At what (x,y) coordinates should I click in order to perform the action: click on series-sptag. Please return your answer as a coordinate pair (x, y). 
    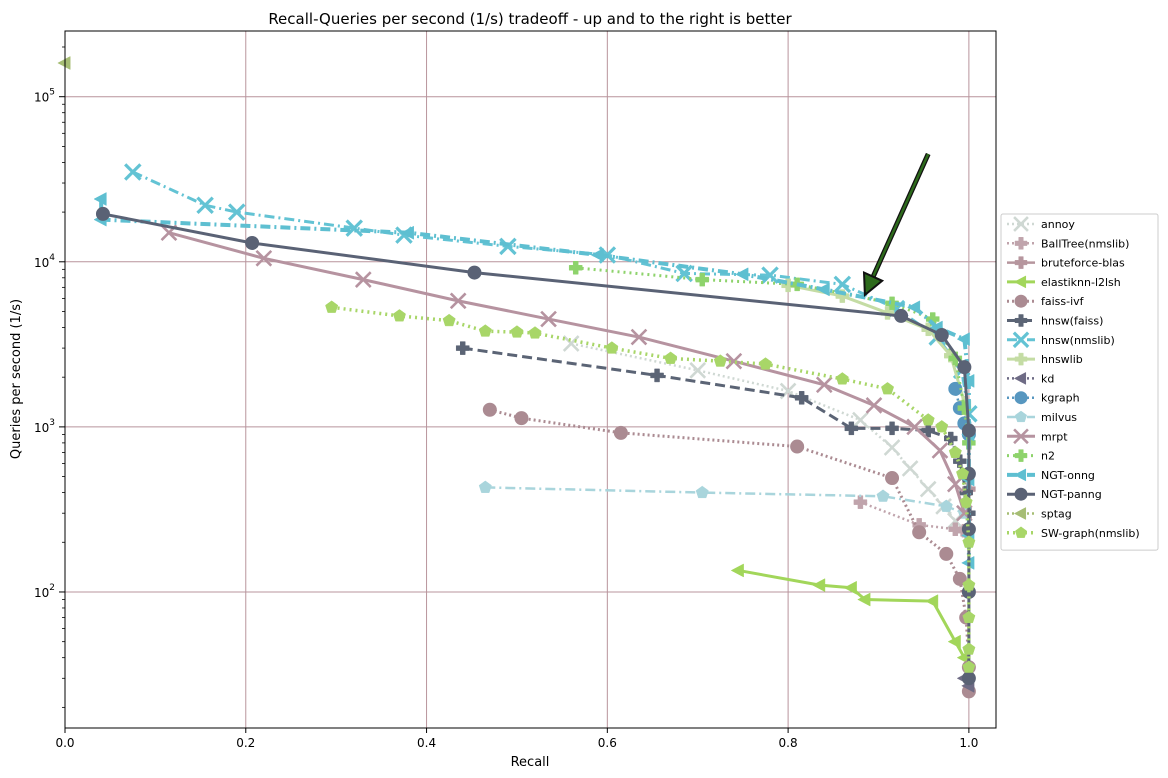
    Looking at the image, I should click on (64, 63).